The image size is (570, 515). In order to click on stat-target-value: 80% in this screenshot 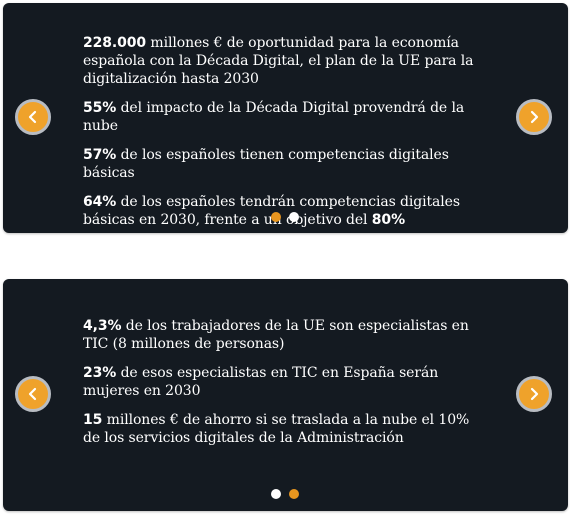, I will do `click(388, 220)`.